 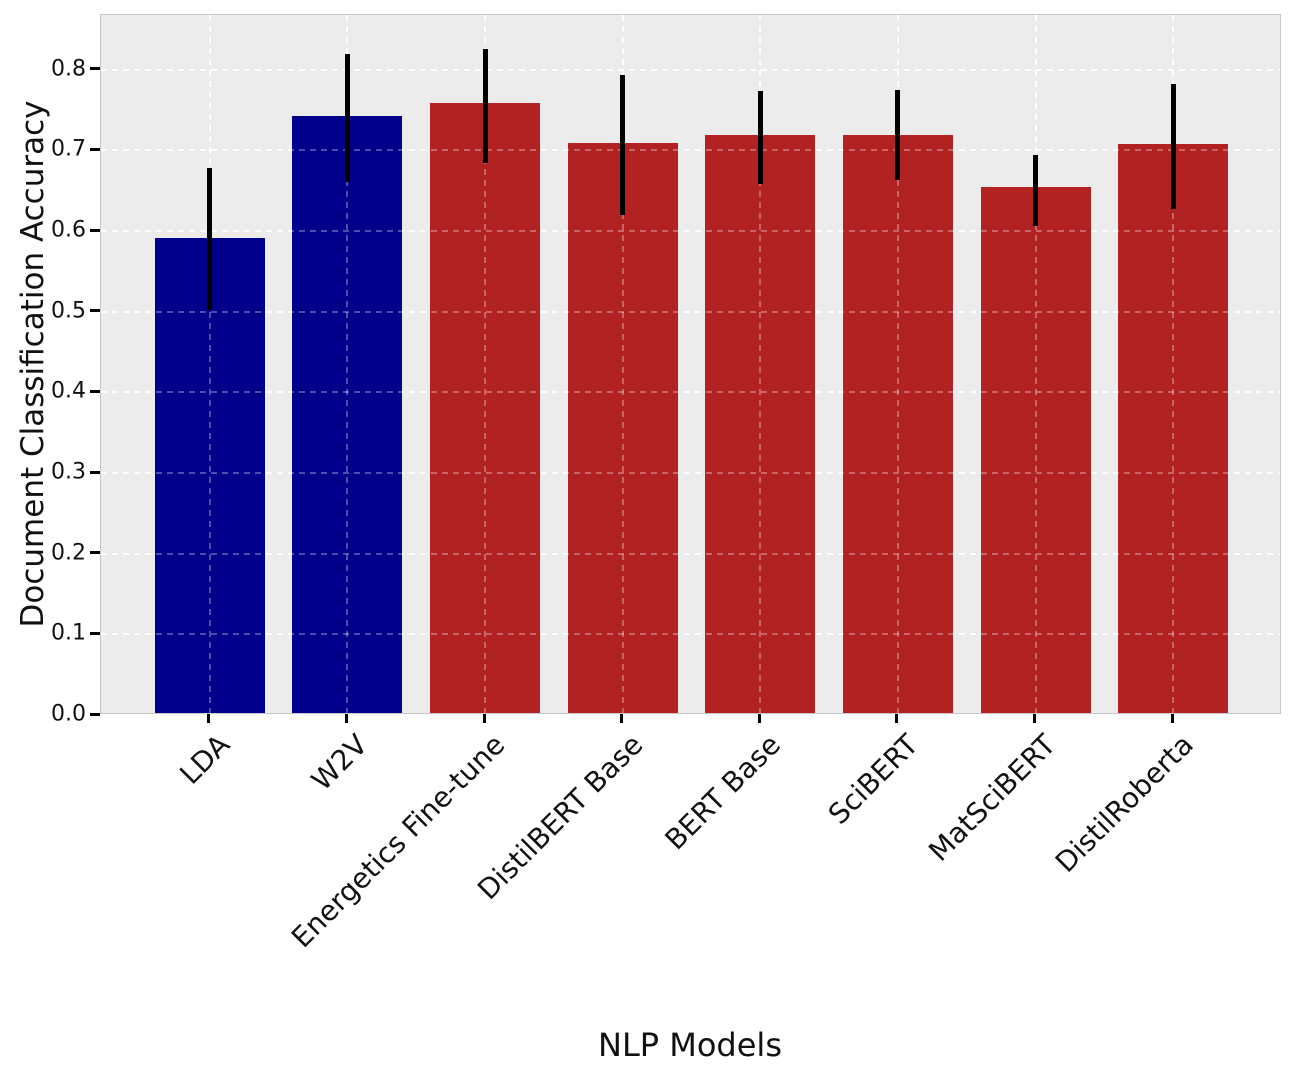 I want to click on error-bar-bert-base, so click(x=760, y=137).